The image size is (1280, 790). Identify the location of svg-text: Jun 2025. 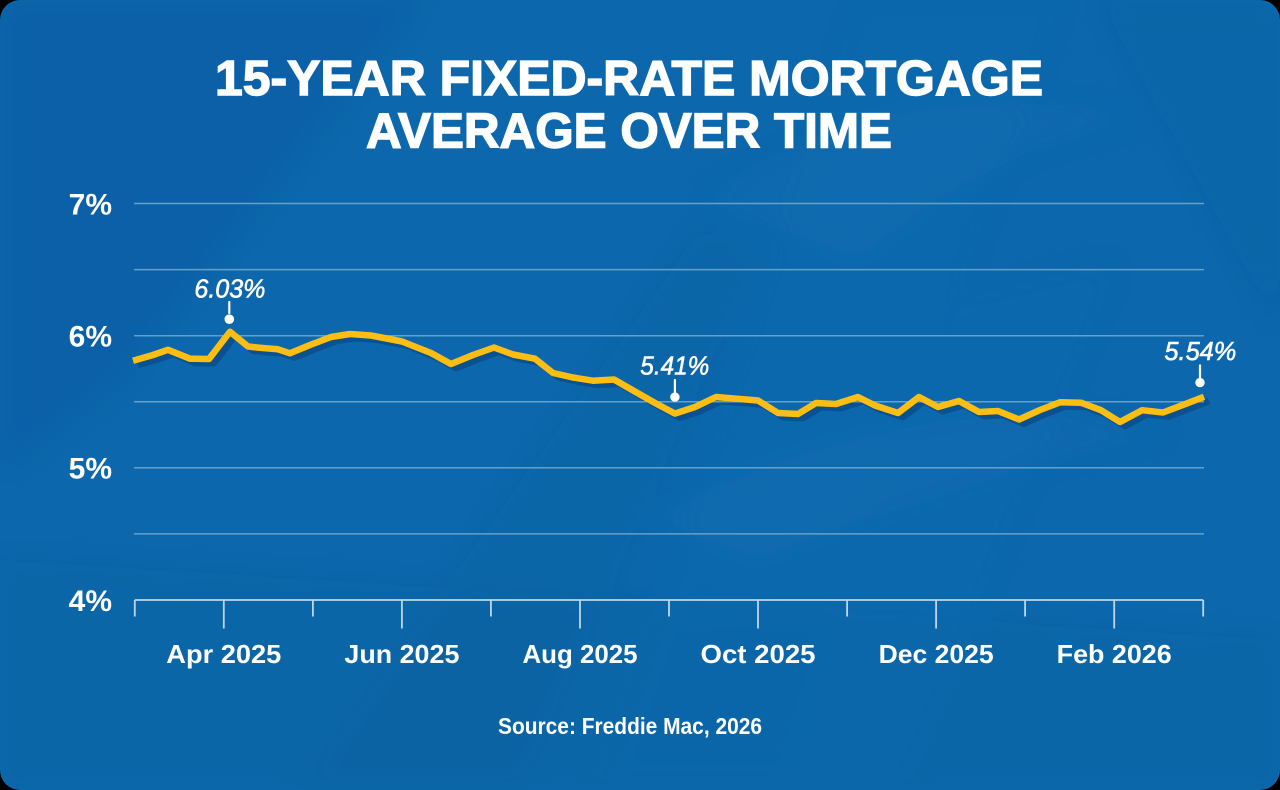
(401, 654).